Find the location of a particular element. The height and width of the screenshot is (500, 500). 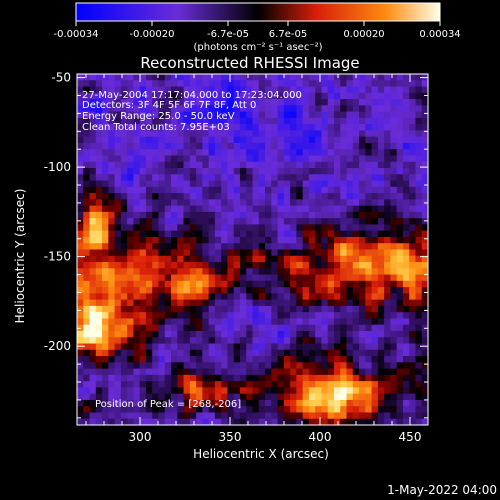

y-tick-label: -100 is located at coordinates (57, 167).